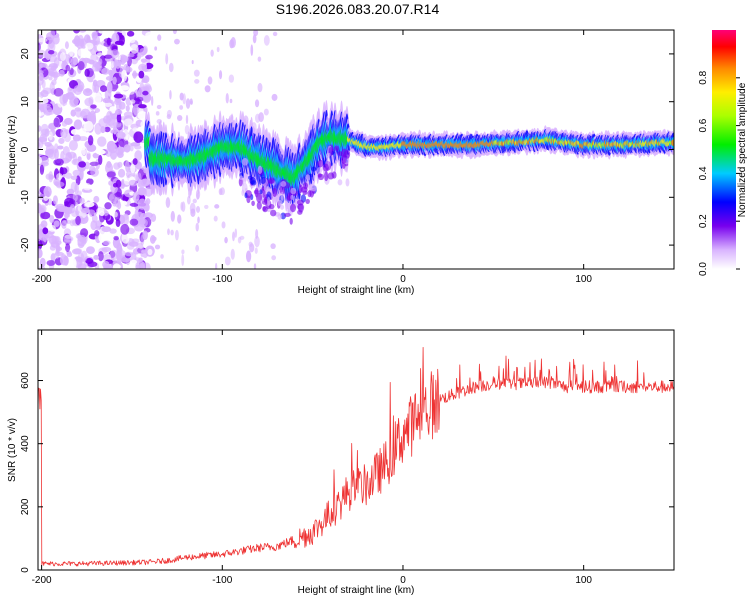  What do you see at coordinates (703, 269) in the screenshot?
I see `colorbar-tick-label: 0.0` at bounding box center [703, 269].